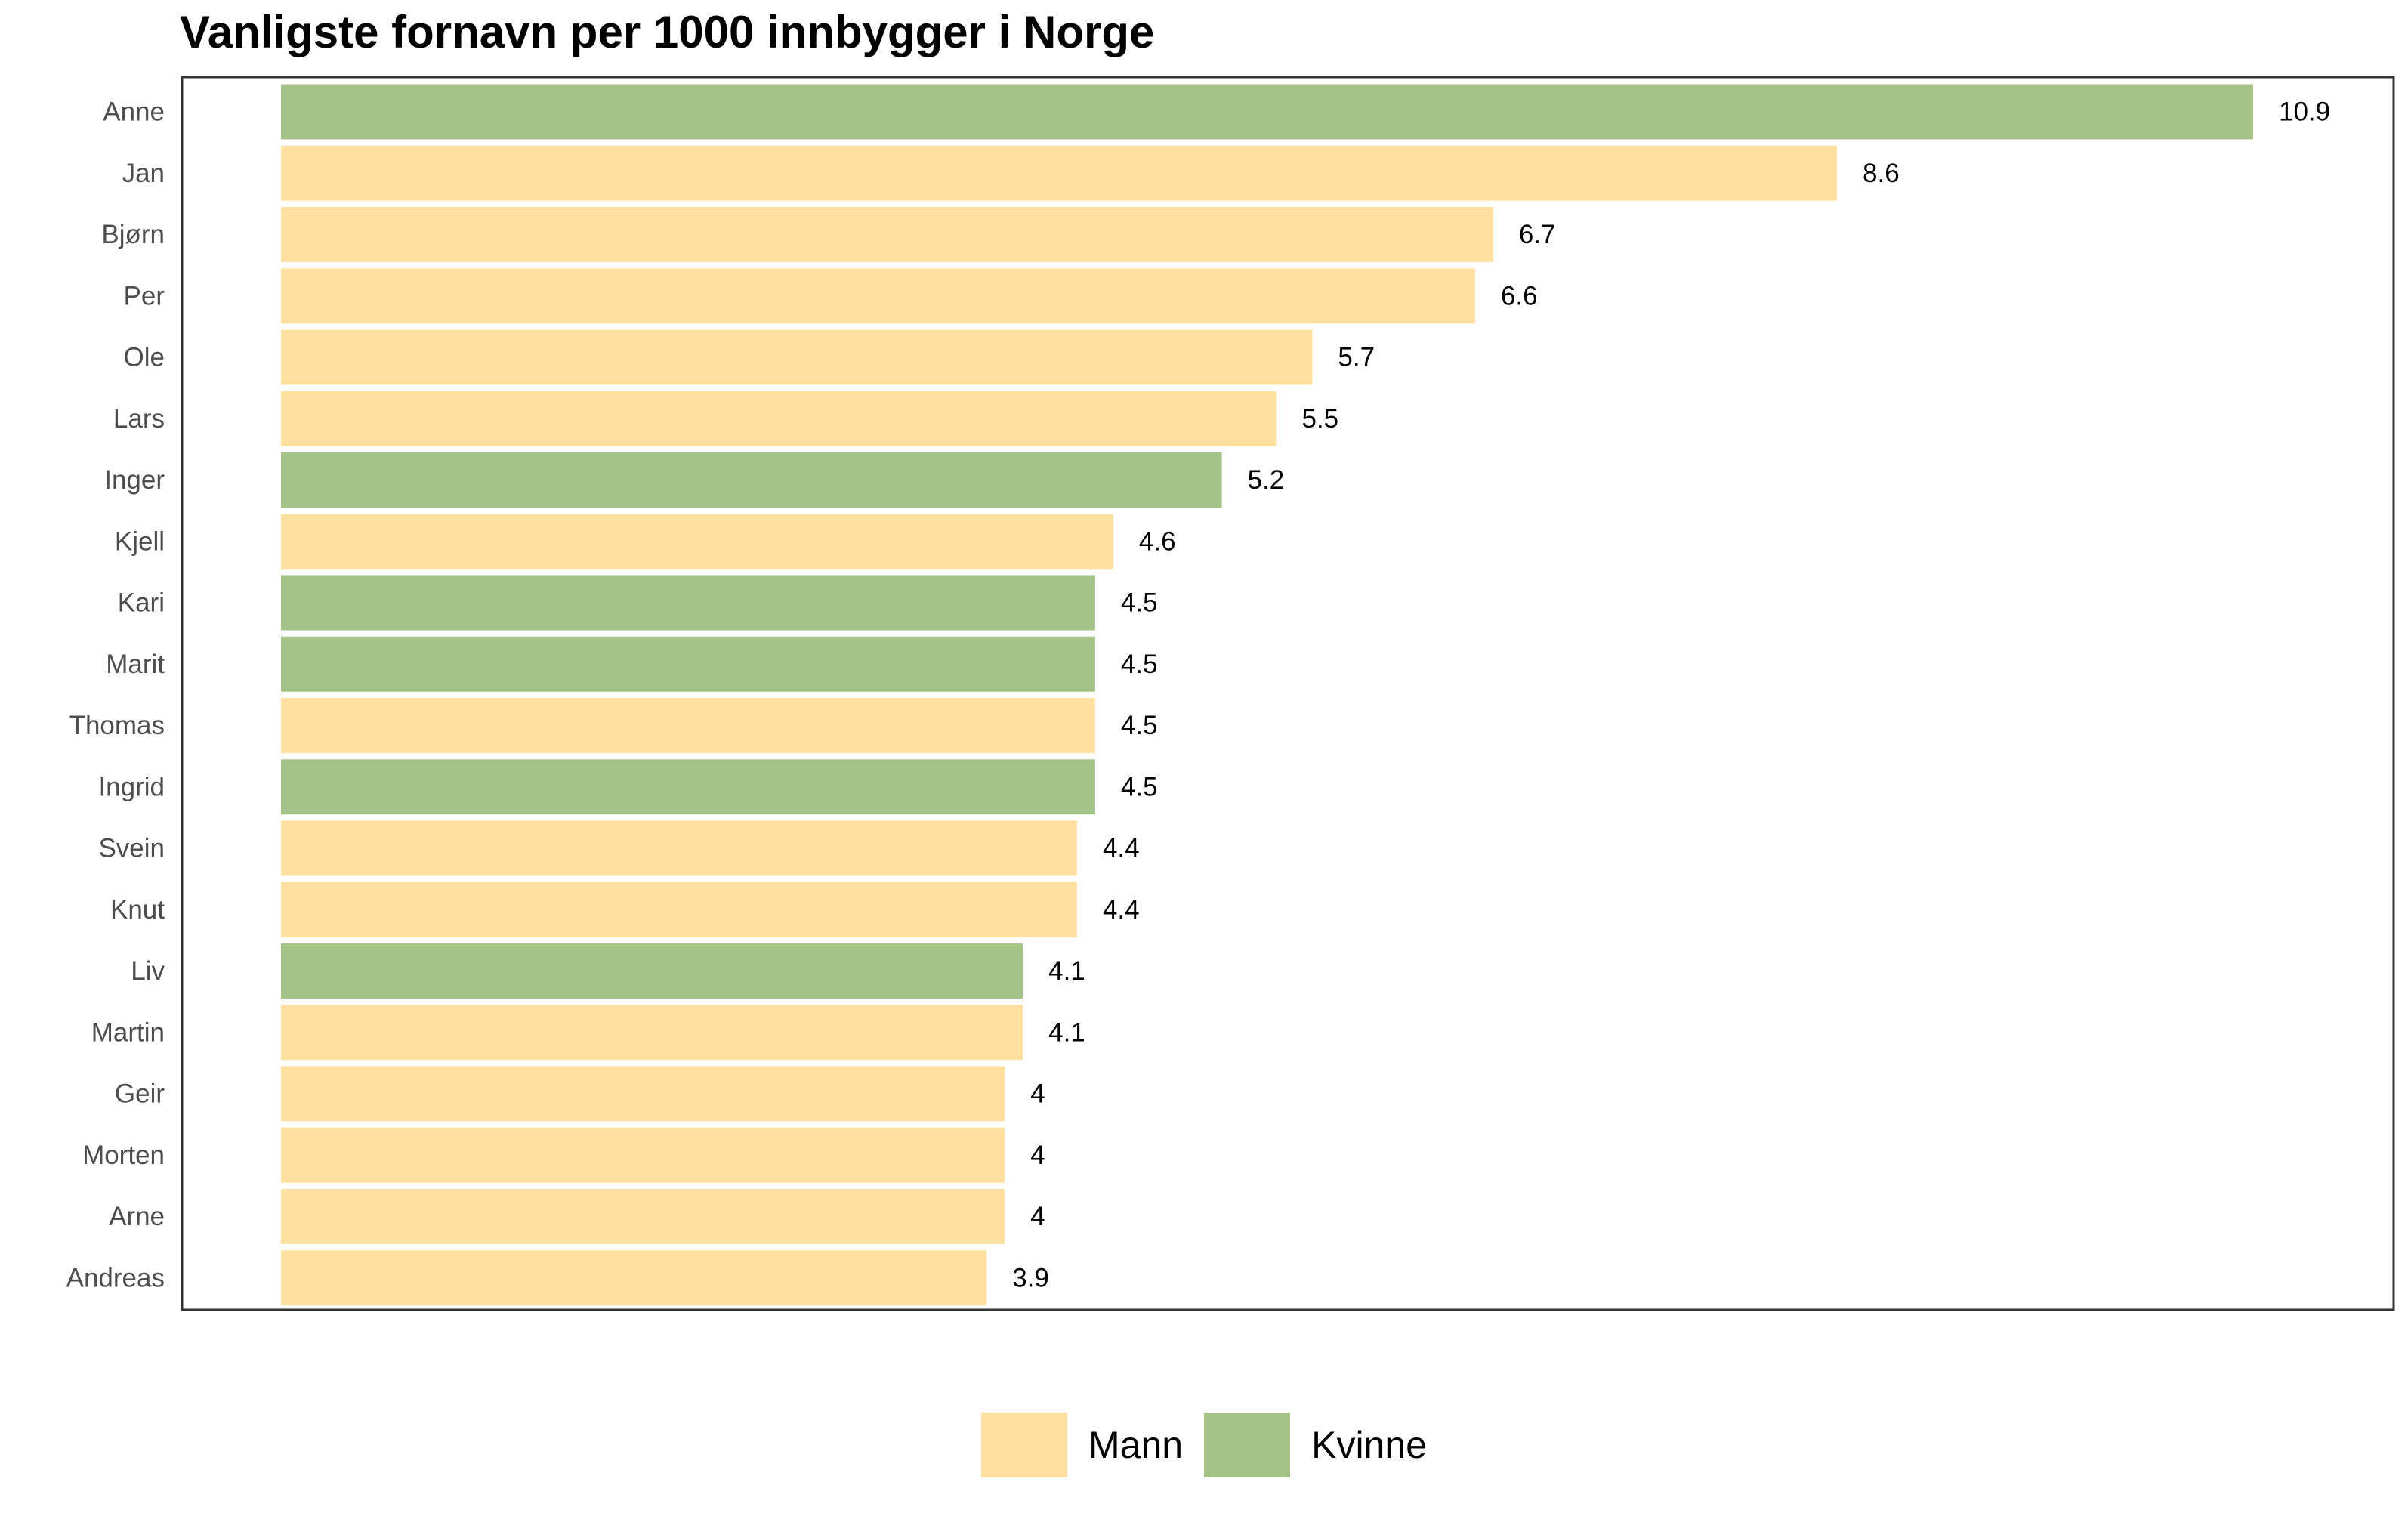 Image resolution: width=2408 pixels, height=1516 pixels. What do you see at coordinates (679, 909) in the screenshot?
I see `bar-knut` at bounding box center [679, 909].